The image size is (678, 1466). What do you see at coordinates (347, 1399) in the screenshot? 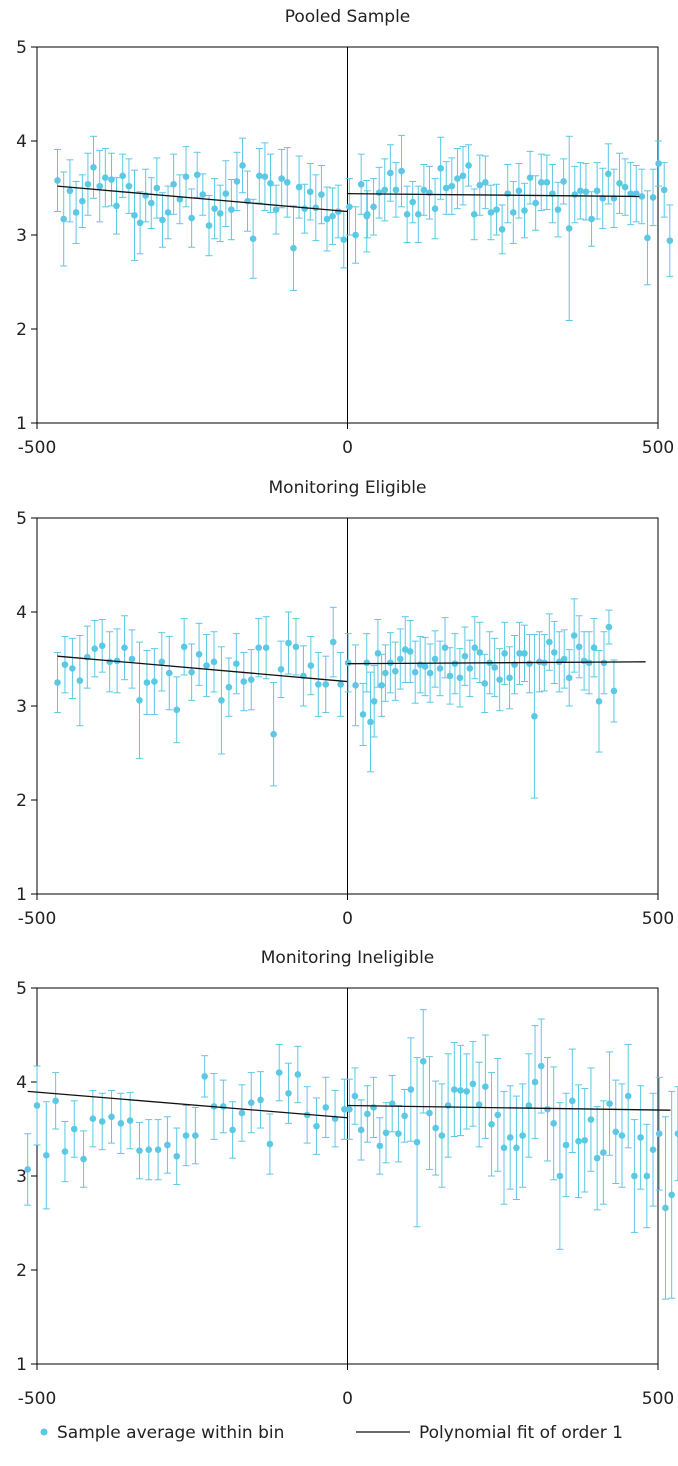
I see `x-tick-label: 0` at bounding box center [347, 1399].